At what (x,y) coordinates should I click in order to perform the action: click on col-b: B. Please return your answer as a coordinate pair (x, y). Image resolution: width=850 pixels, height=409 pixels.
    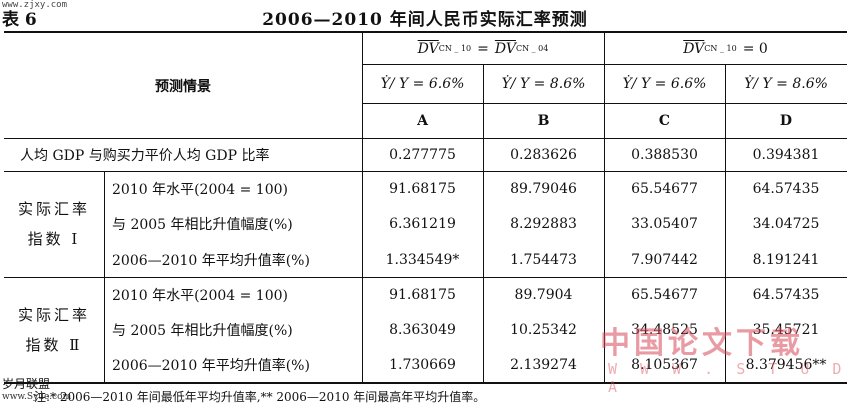
    Looking at the image, I should click on (543, 120).